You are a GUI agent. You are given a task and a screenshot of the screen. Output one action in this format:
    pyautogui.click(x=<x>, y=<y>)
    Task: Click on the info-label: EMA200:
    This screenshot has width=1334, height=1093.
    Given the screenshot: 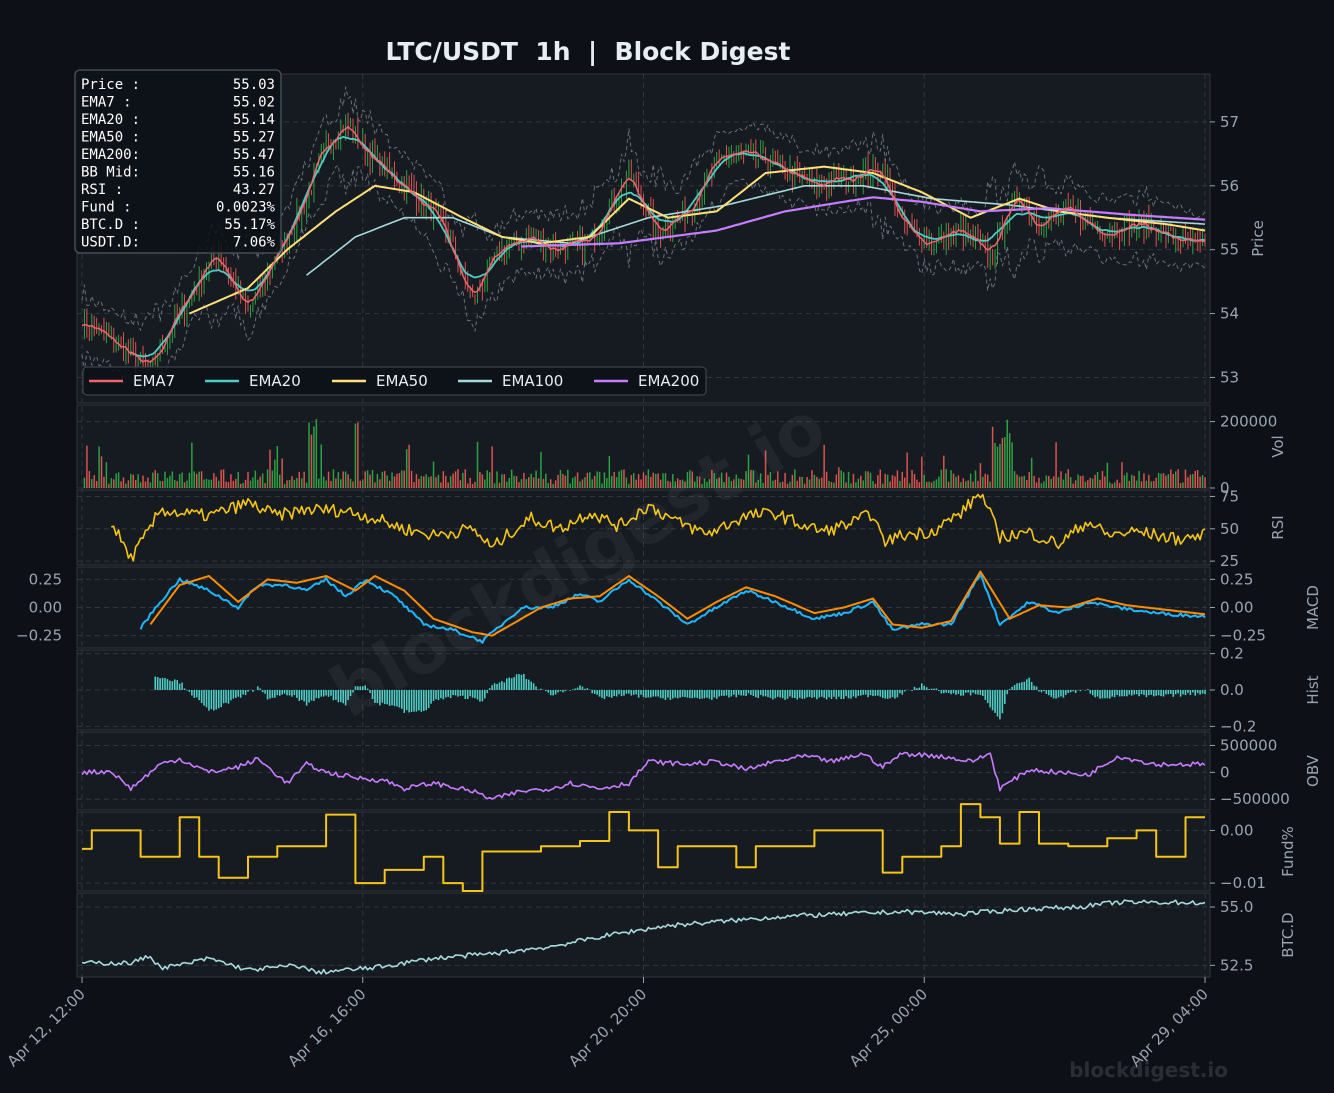 What is the action you would take?
    pyautogui.click(x=110, y=155)
    